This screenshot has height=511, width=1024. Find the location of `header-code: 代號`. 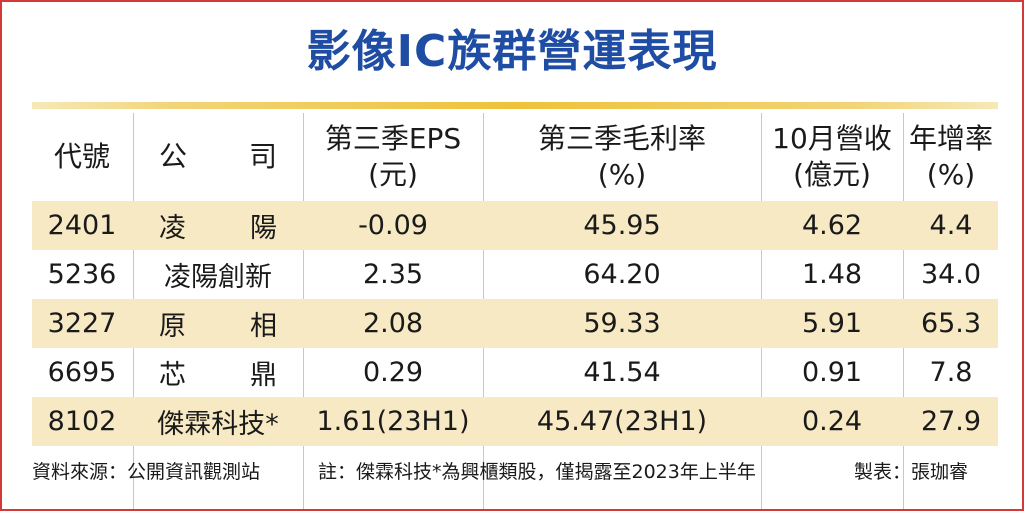

header-code: 代號 is located at coordinates (82, 157).